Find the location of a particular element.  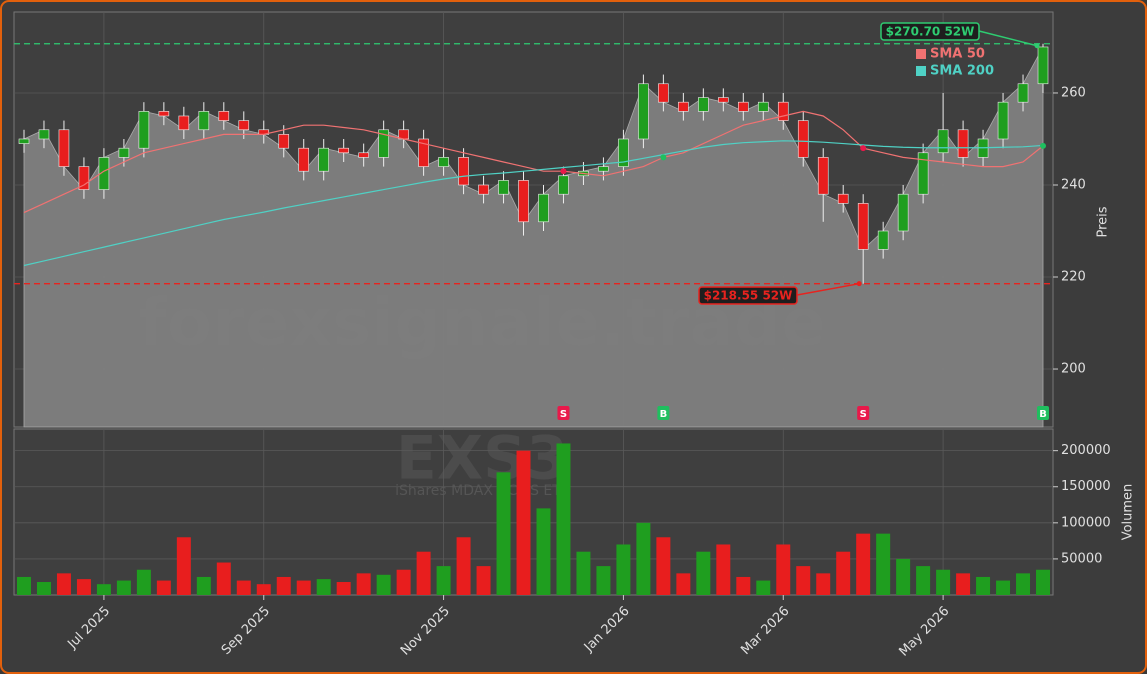

volume-axis-label: Volumen is located at coordinates (1128, 512).